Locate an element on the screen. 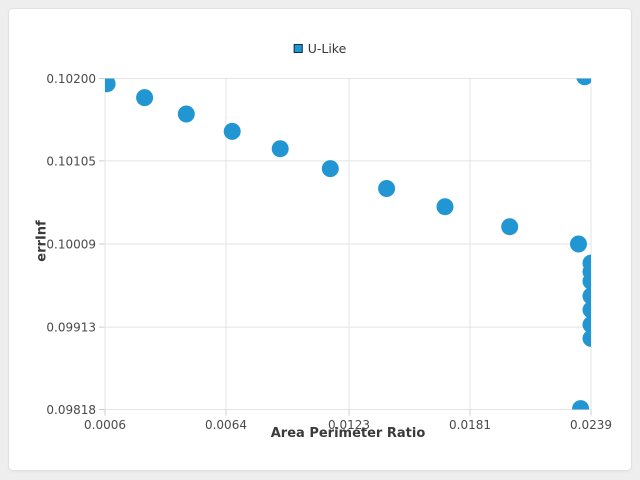  y-tick-label: 0.09818 is located at coordinates (71, 410).